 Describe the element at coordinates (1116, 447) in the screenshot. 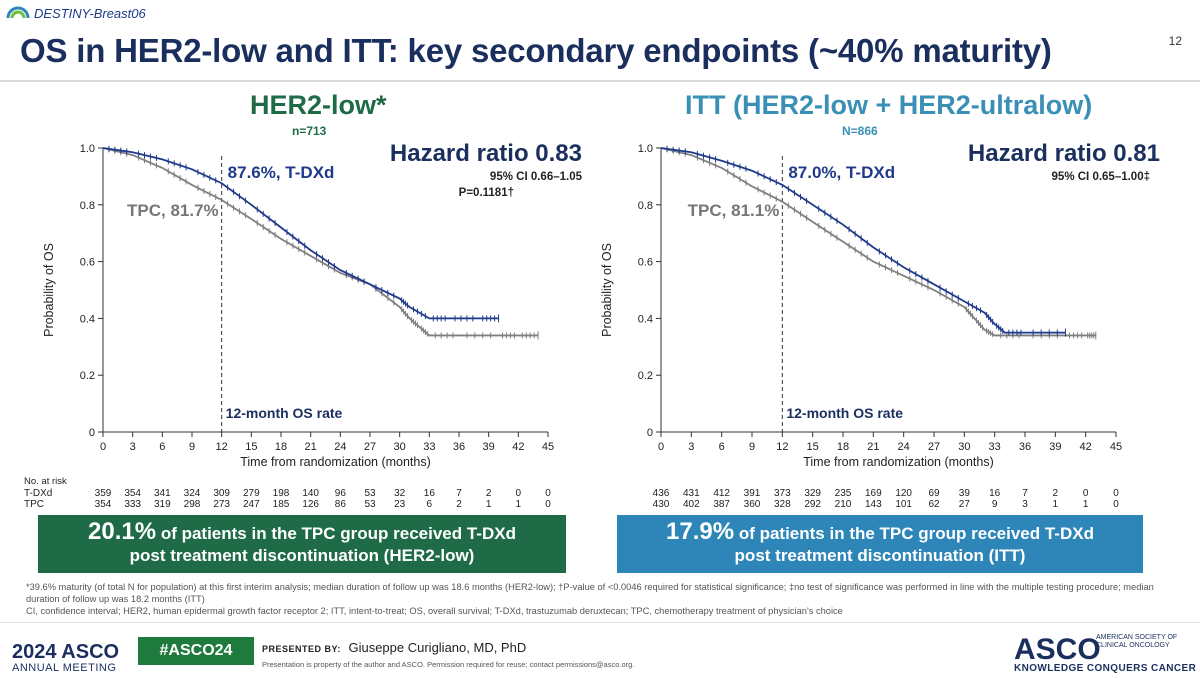

I see `x-tick-label: 45` at that location.